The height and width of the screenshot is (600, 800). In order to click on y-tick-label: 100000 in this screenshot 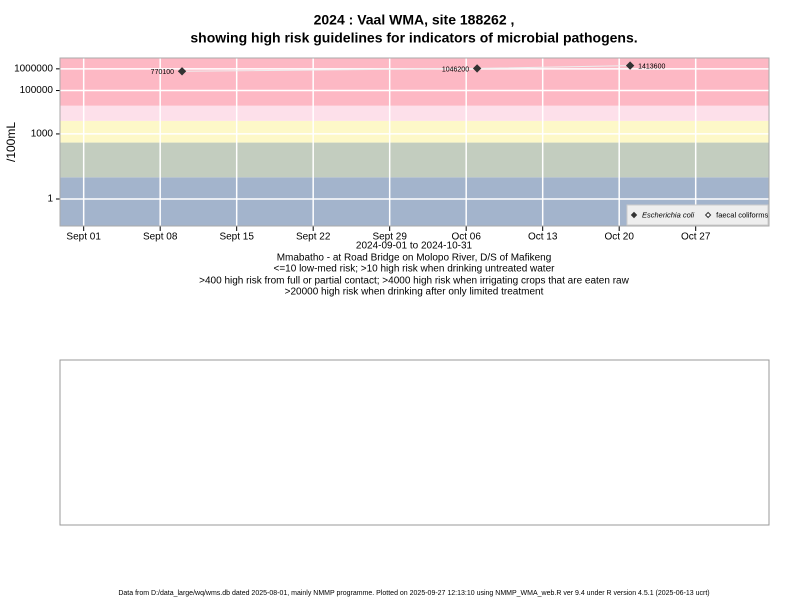, I will do `click(37, 90)`.